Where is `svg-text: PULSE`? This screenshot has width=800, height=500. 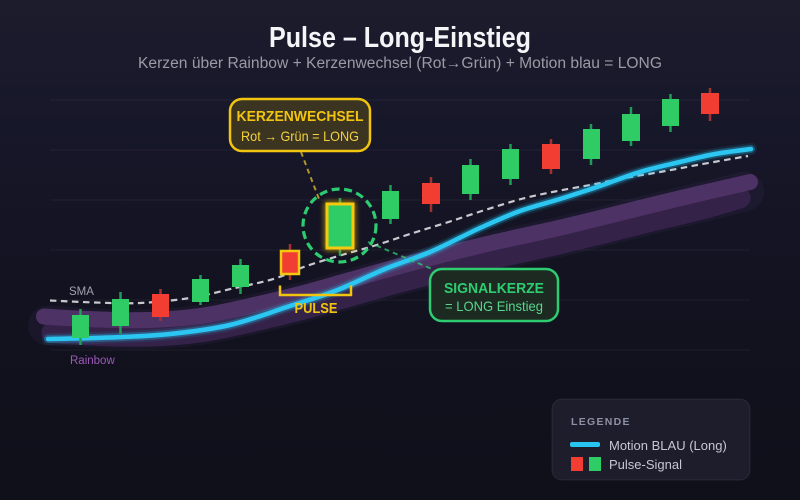
svg-text: PULSE is located at coordinates (316, 308).